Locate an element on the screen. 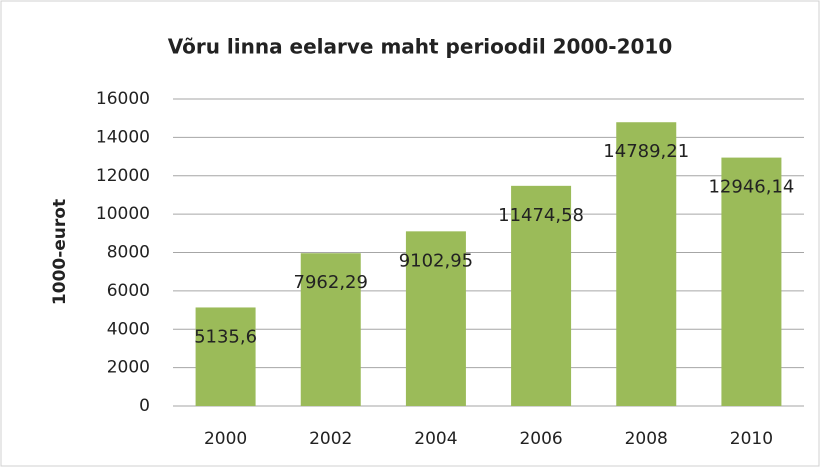  y-tick-label: 4000 is located at coordinates (128, 329).